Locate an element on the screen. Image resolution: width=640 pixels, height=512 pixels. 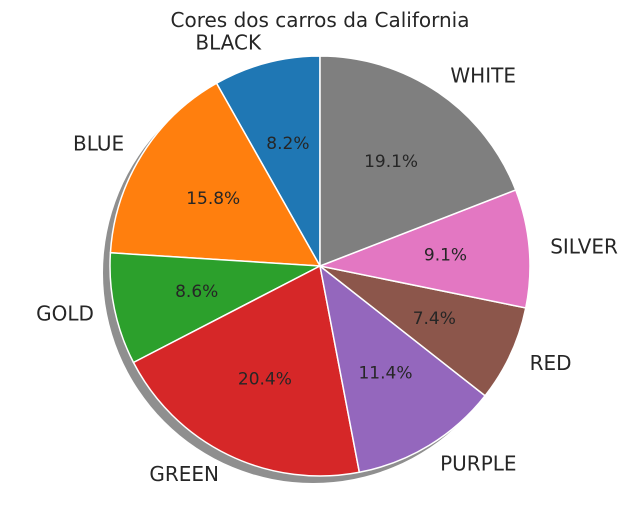
pie-slice-black is located at coordinates (268, 161).